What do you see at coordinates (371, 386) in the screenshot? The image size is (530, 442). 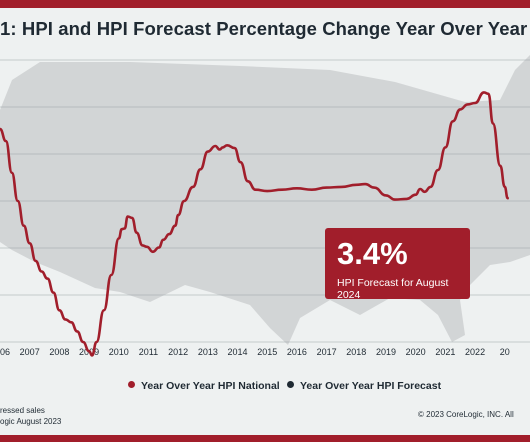 I see `legend-forecast-label: Year Over Year HPI Forecast` at bounding box center [371, 386].